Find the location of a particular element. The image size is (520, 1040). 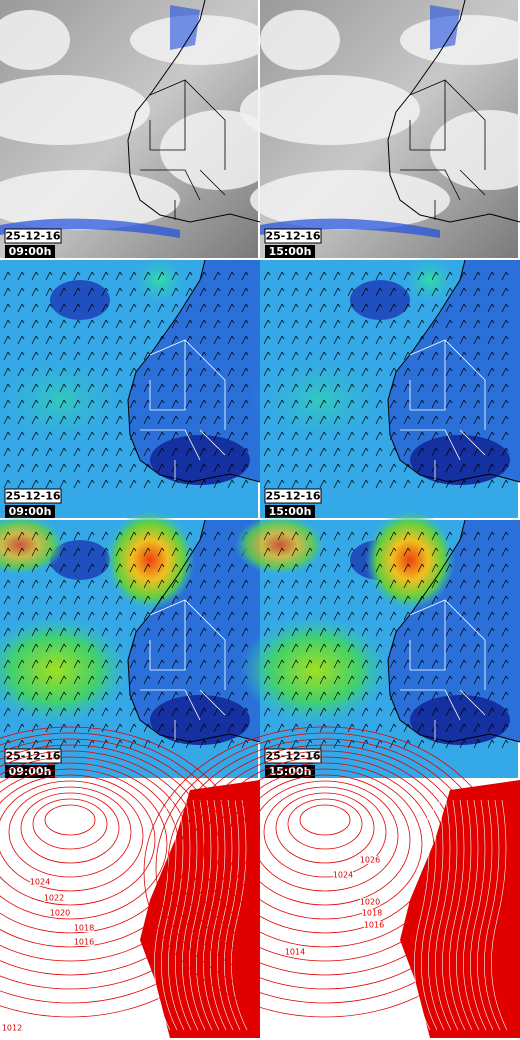

map-panel: 25-12-16 09:00h is located at coordinates (140, 129).